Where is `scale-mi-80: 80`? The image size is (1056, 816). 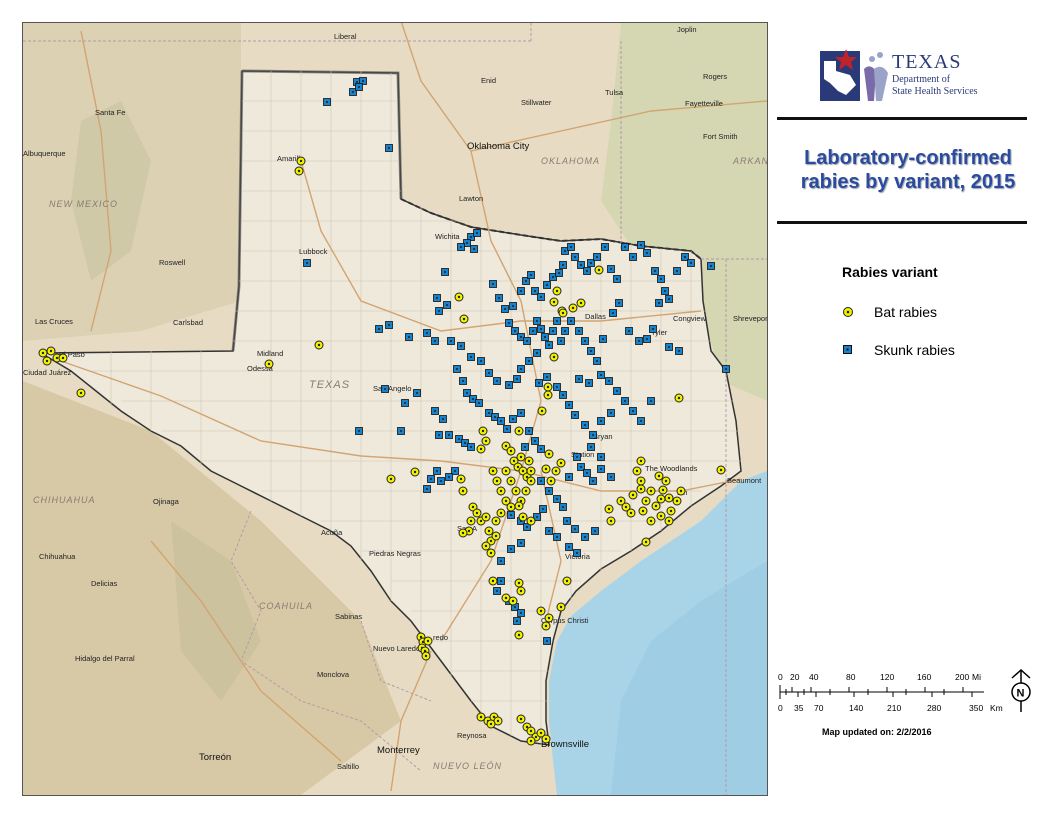 scale-mi-80: 80 is located at coordinates (851, 677).